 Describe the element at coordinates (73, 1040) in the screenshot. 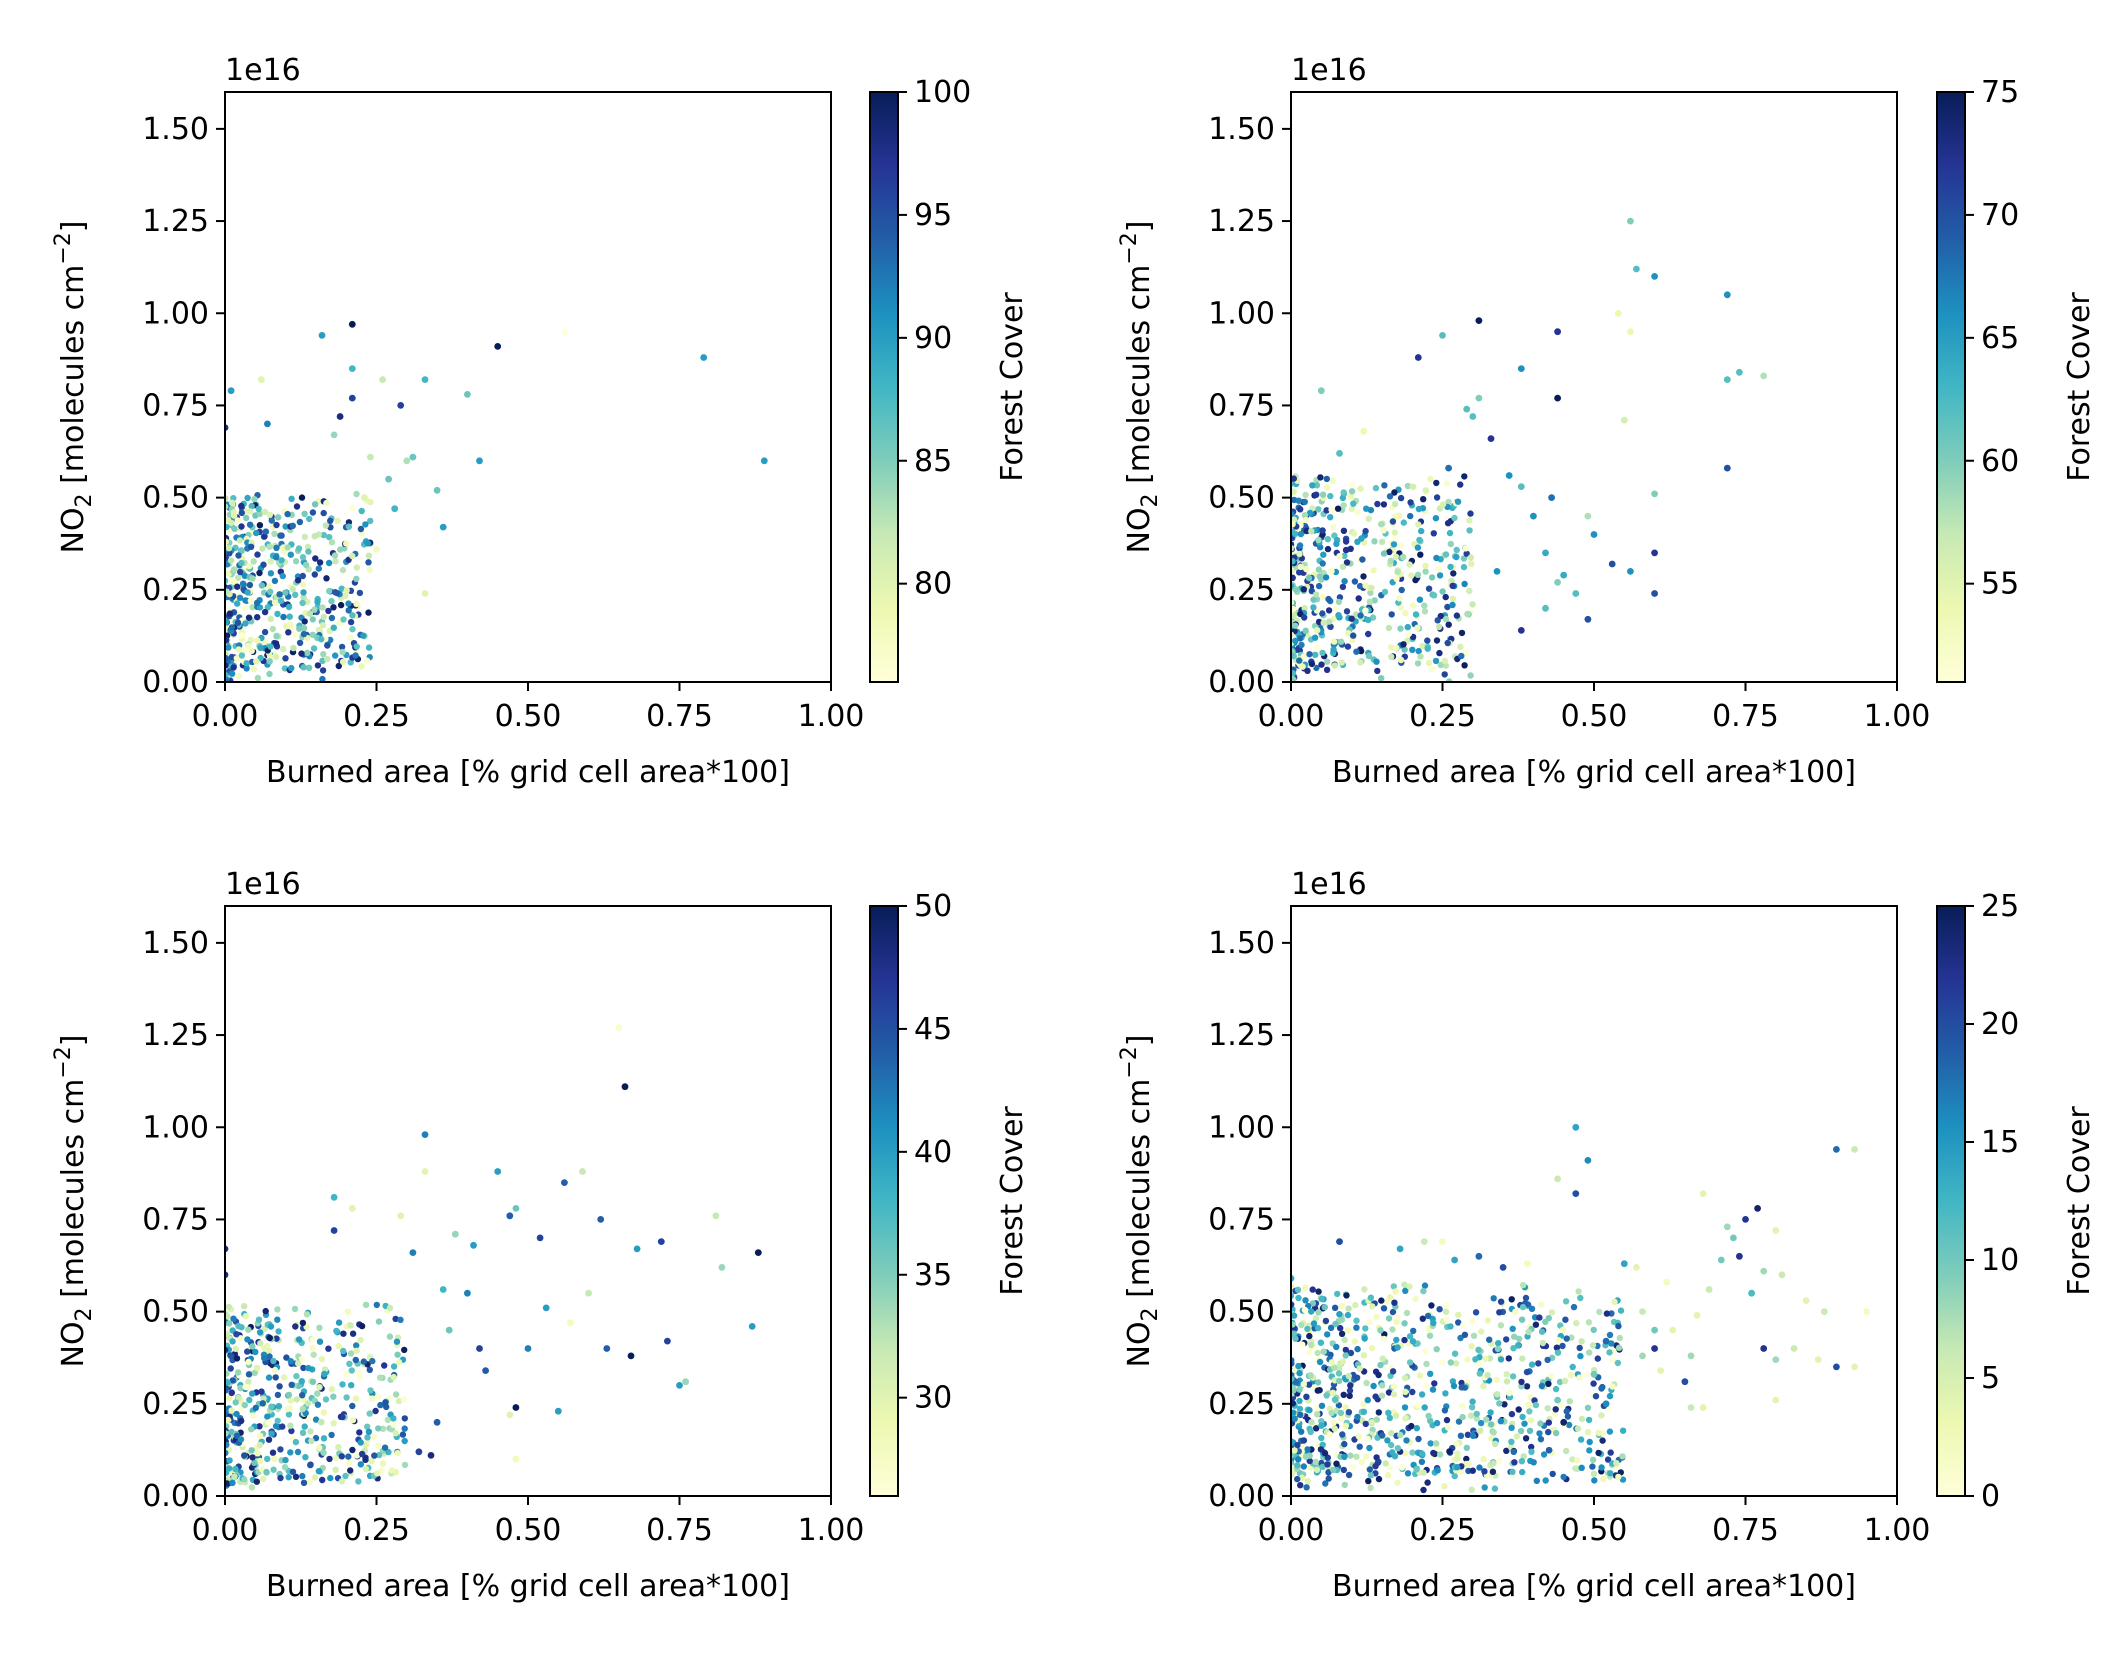

I see `y-label-end: ]` at that location.